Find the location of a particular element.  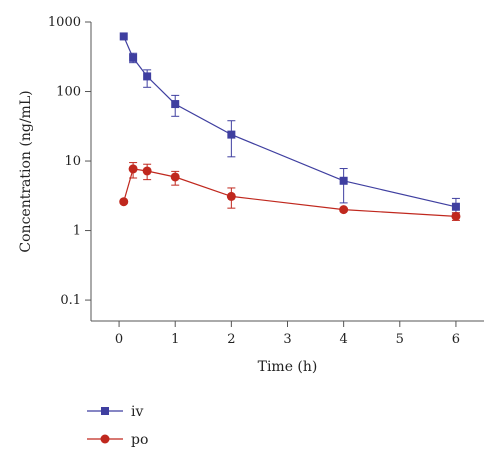

y-tick-label: 1 is located at coordinates (77, 231).